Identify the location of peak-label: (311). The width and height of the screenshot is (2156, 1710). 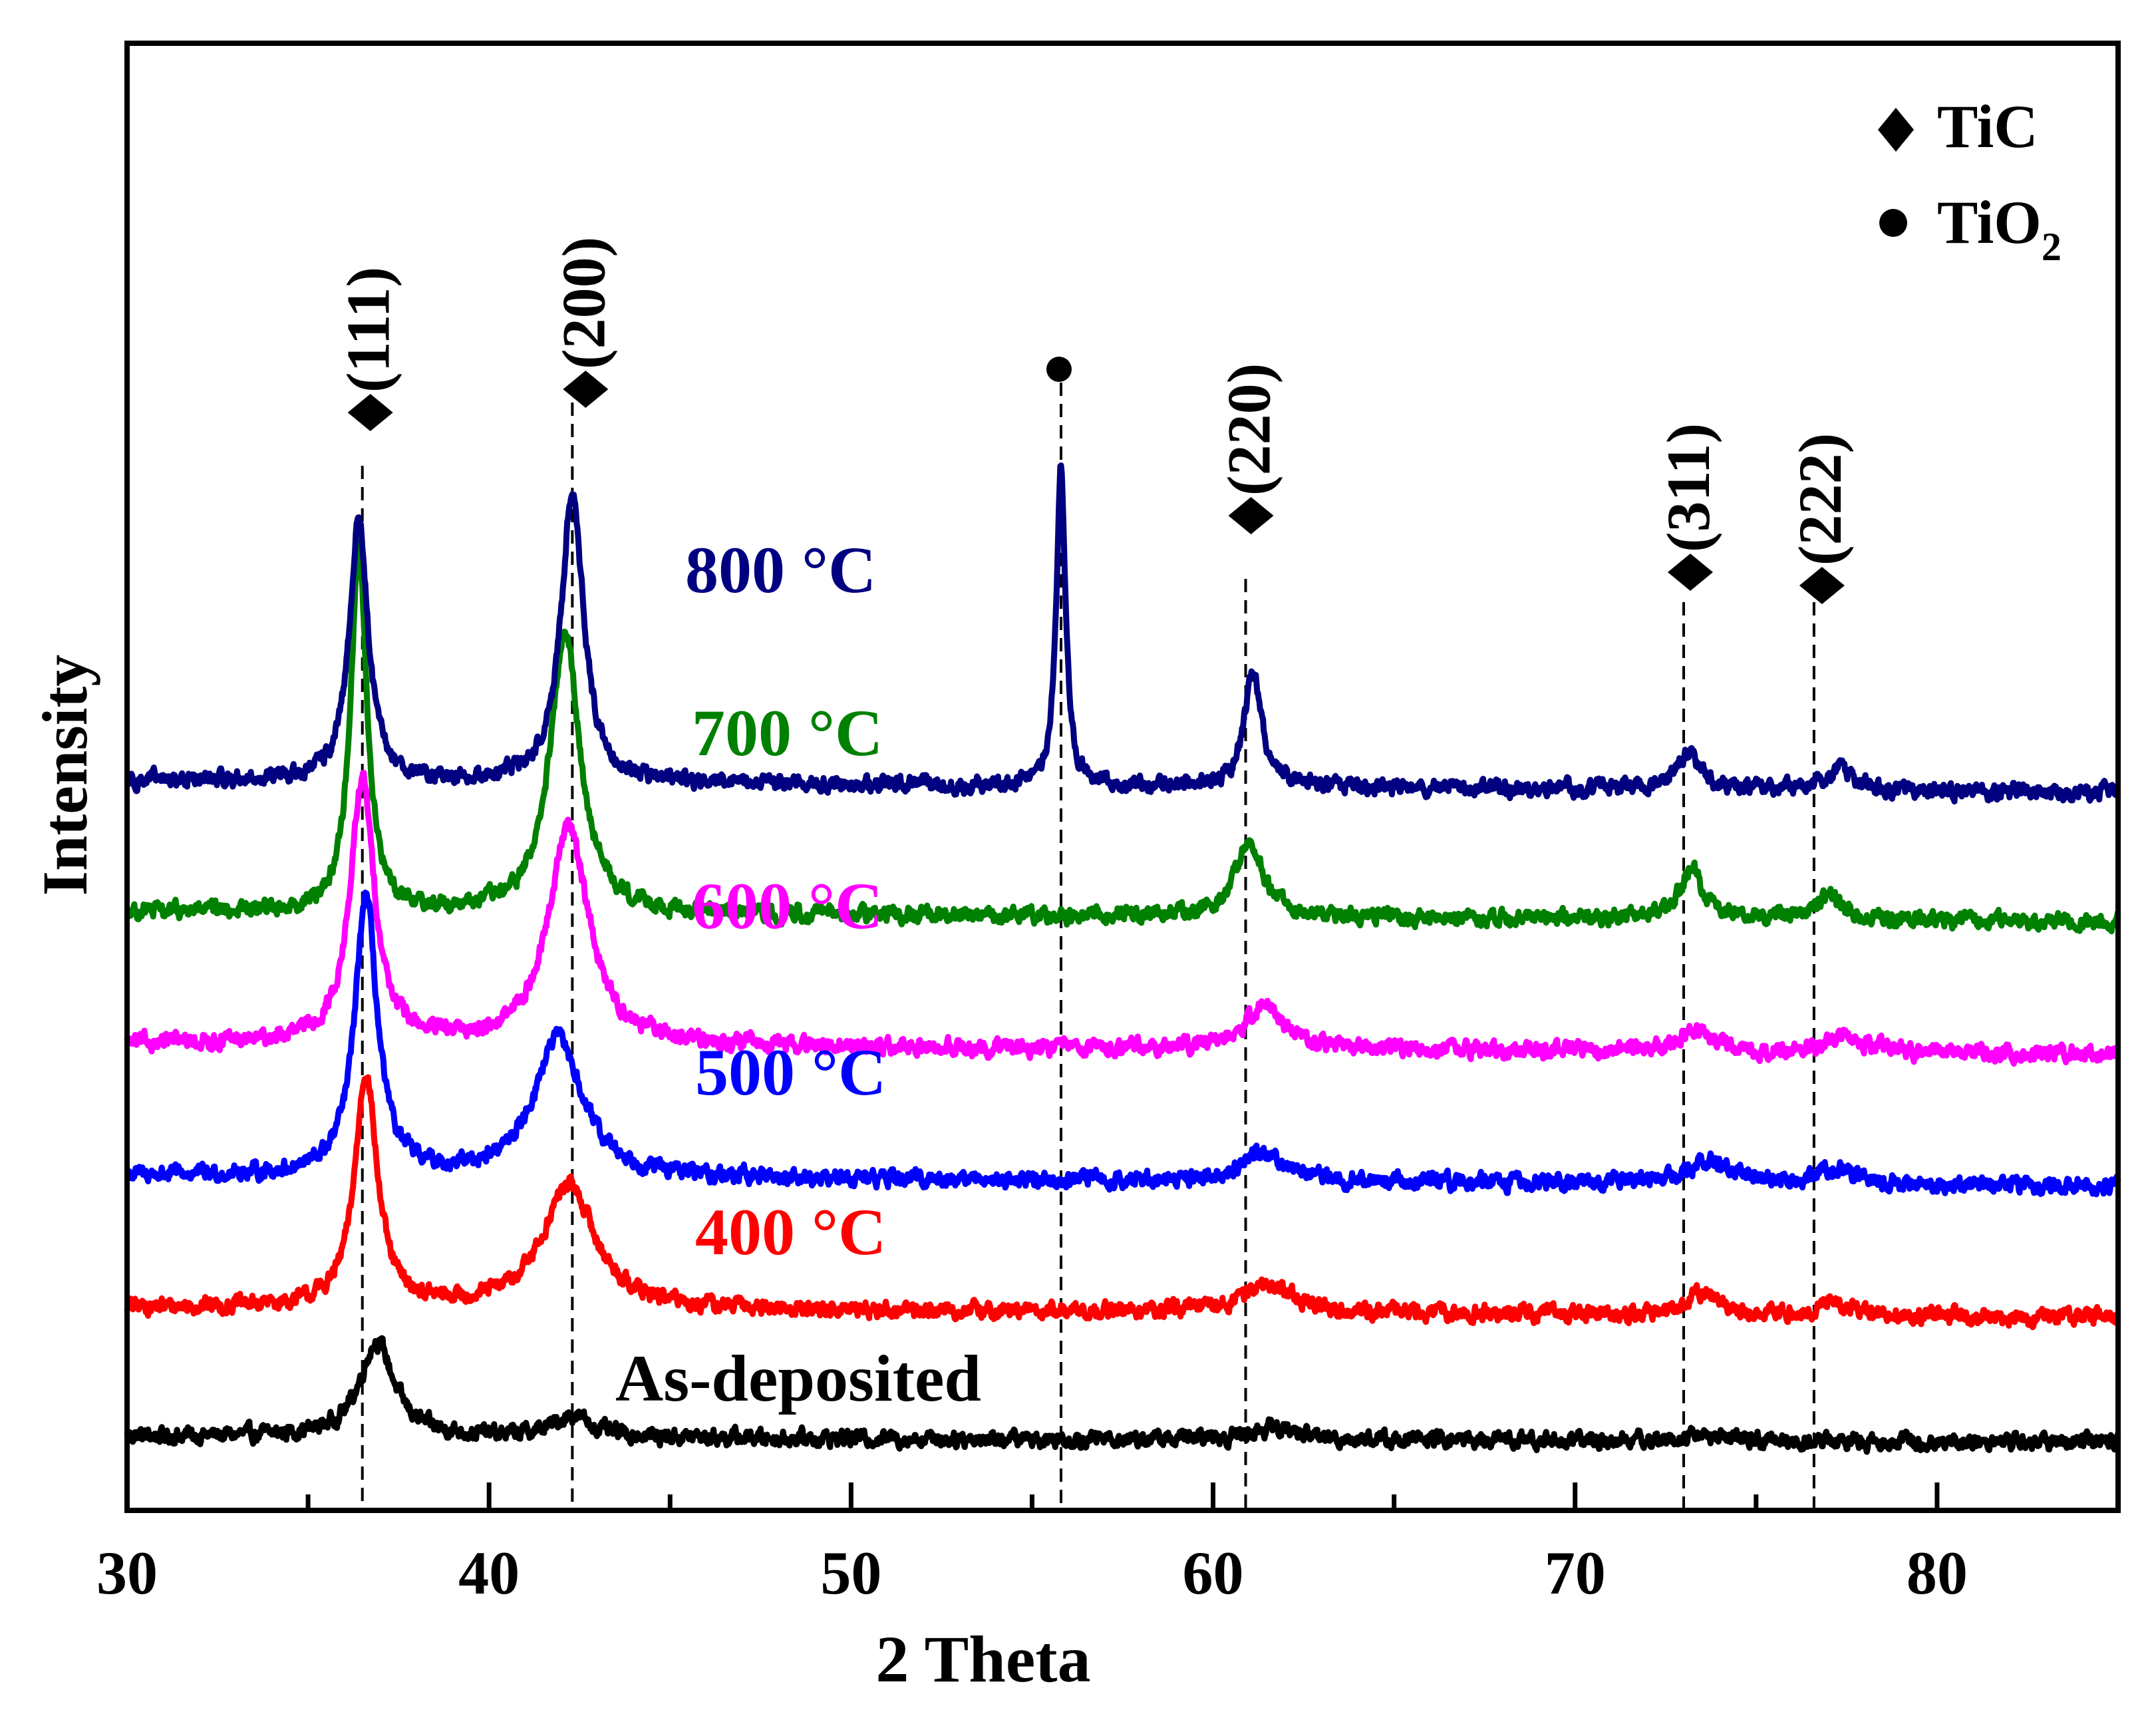
(1688, 487).